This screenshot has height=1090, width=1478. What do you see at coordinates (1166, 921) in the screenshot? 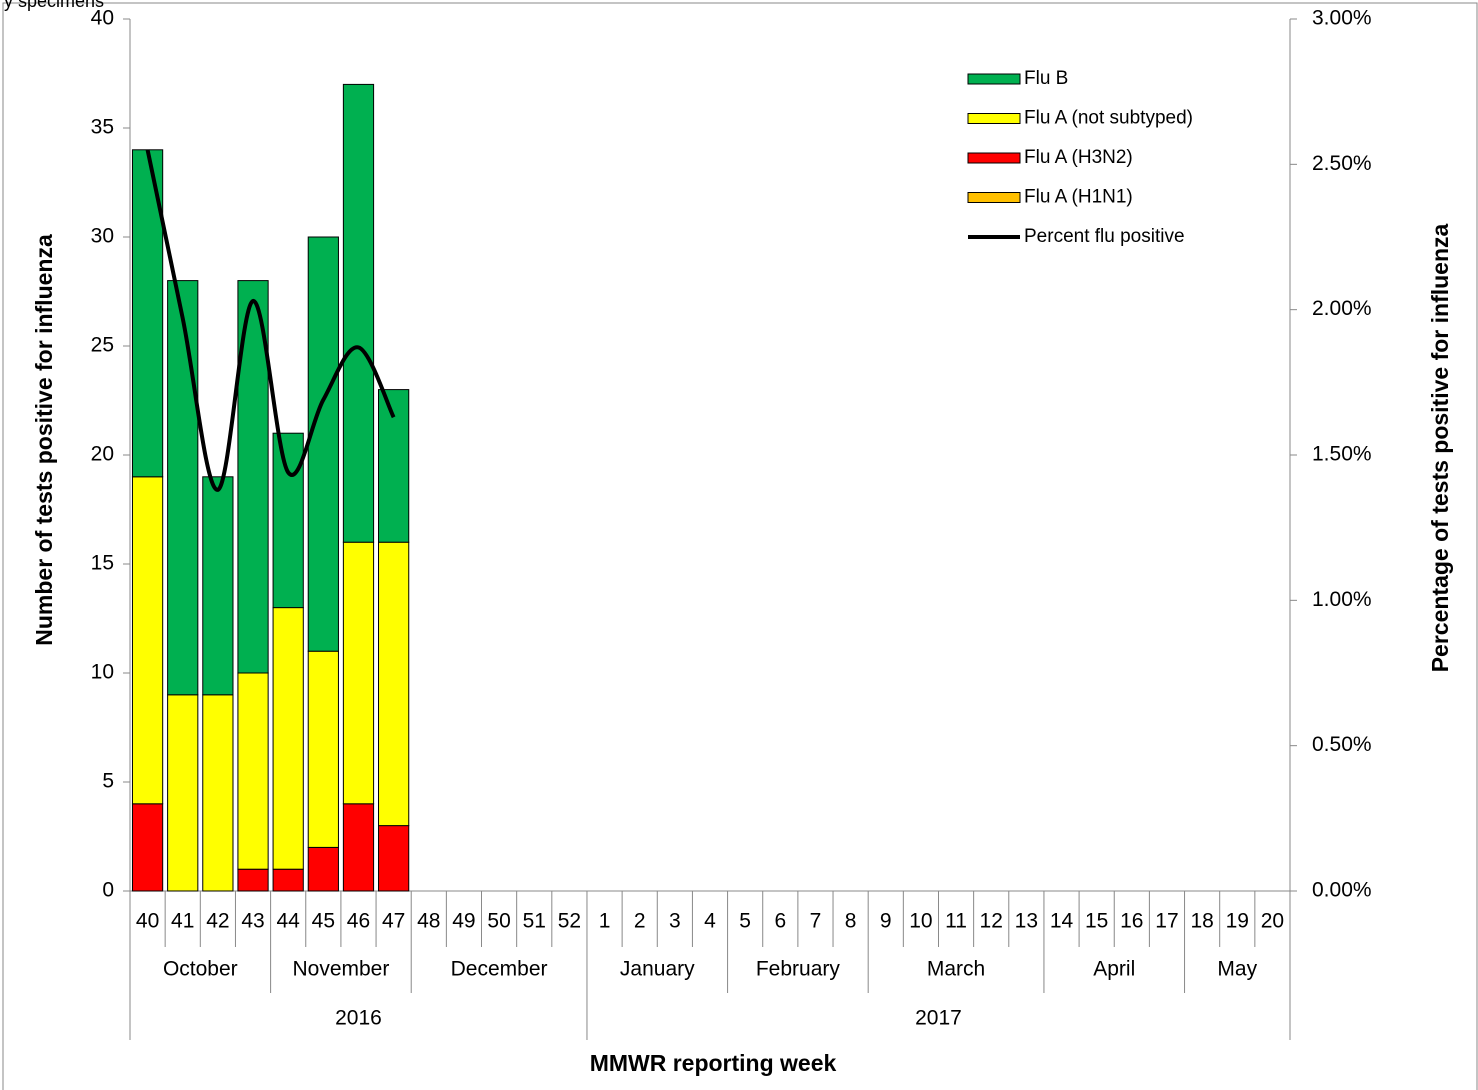
I see `x-tick-label: 17` at bounding box center [1166, 921].